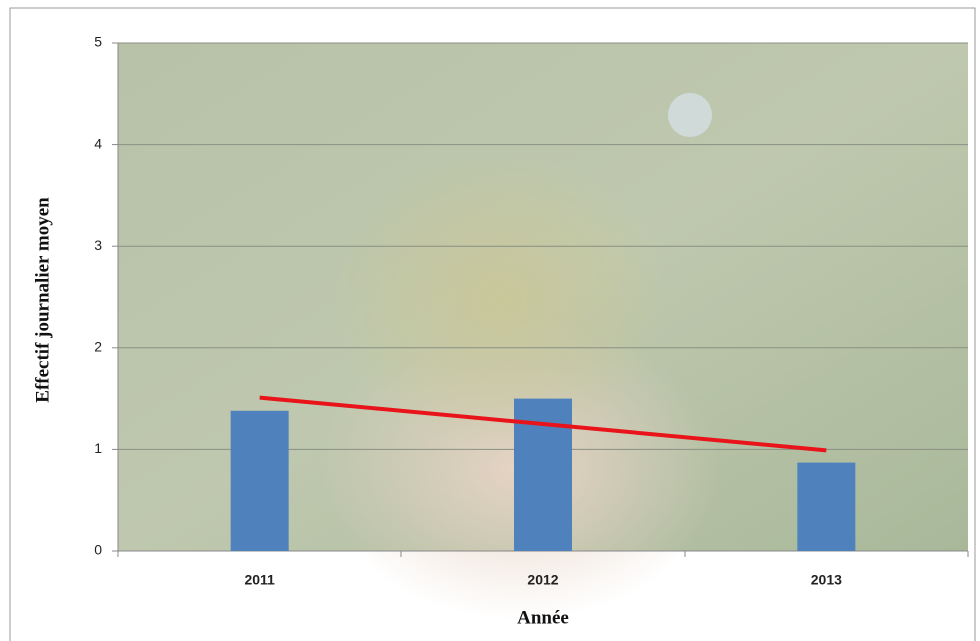  Describe the element at coordinates (543, 554) in the screenshot. I see `x-axis-ticks` at that location.